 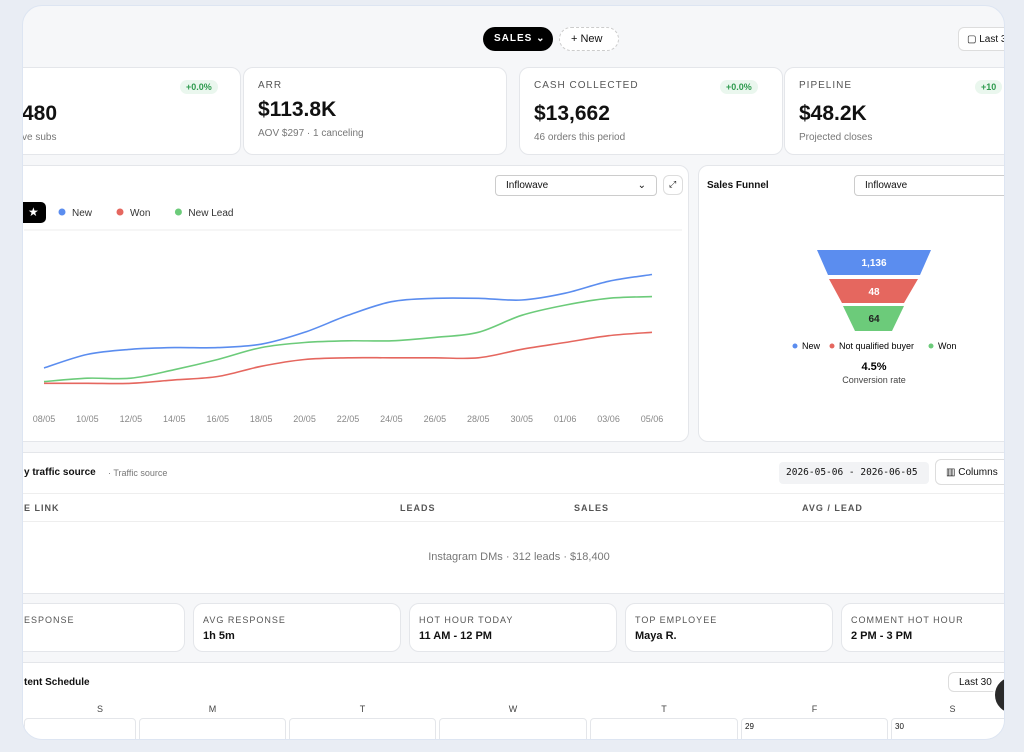 What do you see at coordinates (608, 419) in the screenshot?
I see `x-tick-label: 03/06` at bounding box center [608, 419].